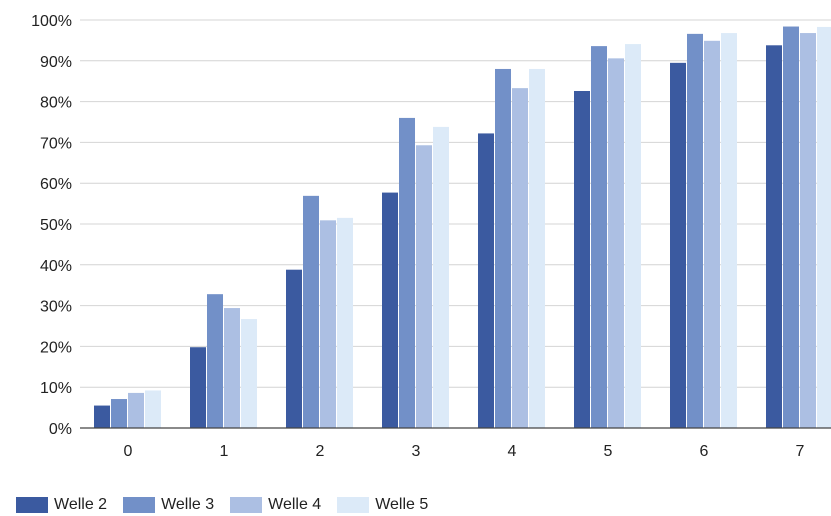 The image size is (831, 516). I want to click on legend-item: Welle 3, so click(168, 505).